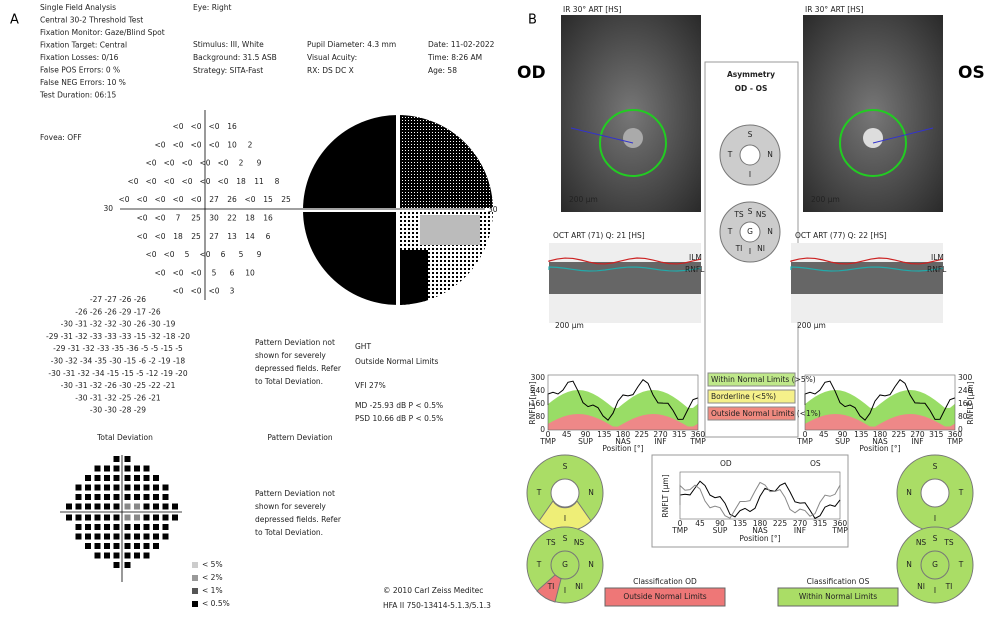  What do you see at coordinates (538, 377) in the screenshot?
I see `y-tick-label: 300` at bounding box center [538, 377].